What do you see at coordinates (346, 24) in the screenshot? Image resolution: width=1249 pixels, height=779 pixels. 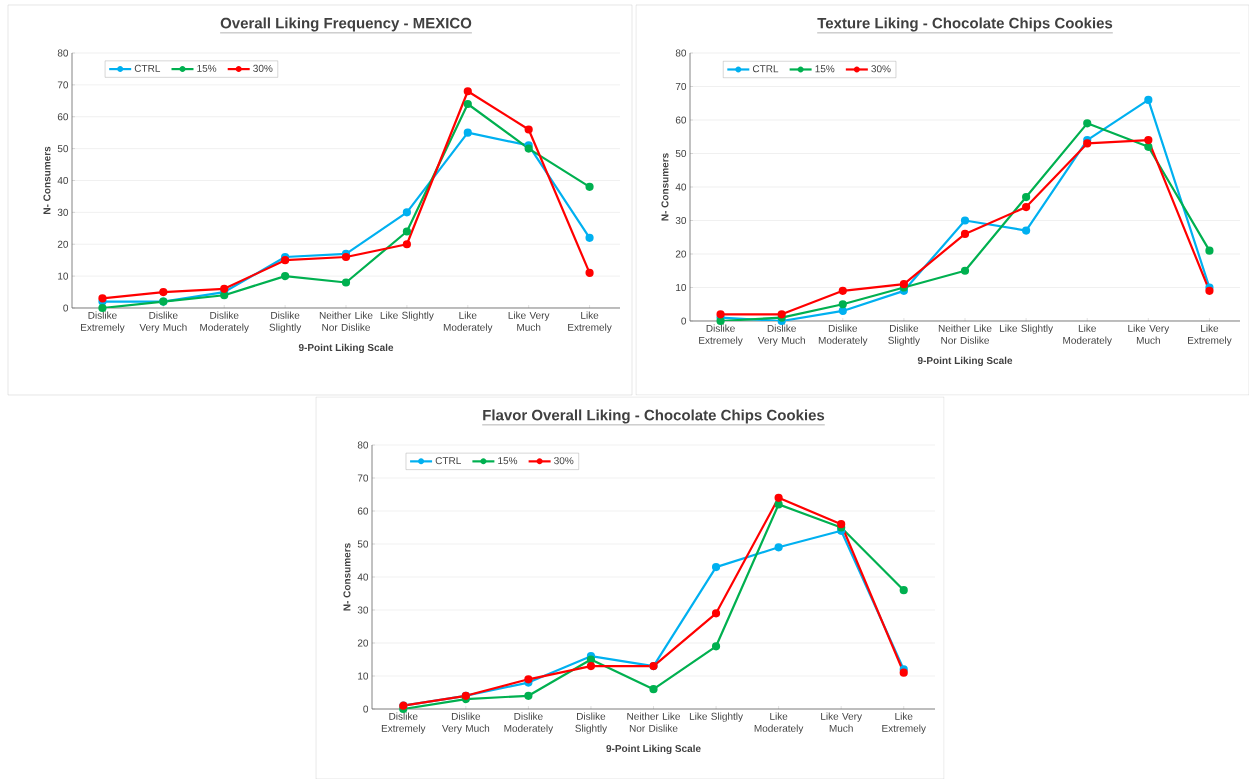 I see `chart-title: Overall Liking Frequency - MEXICO` at bounding box center [346, 24].